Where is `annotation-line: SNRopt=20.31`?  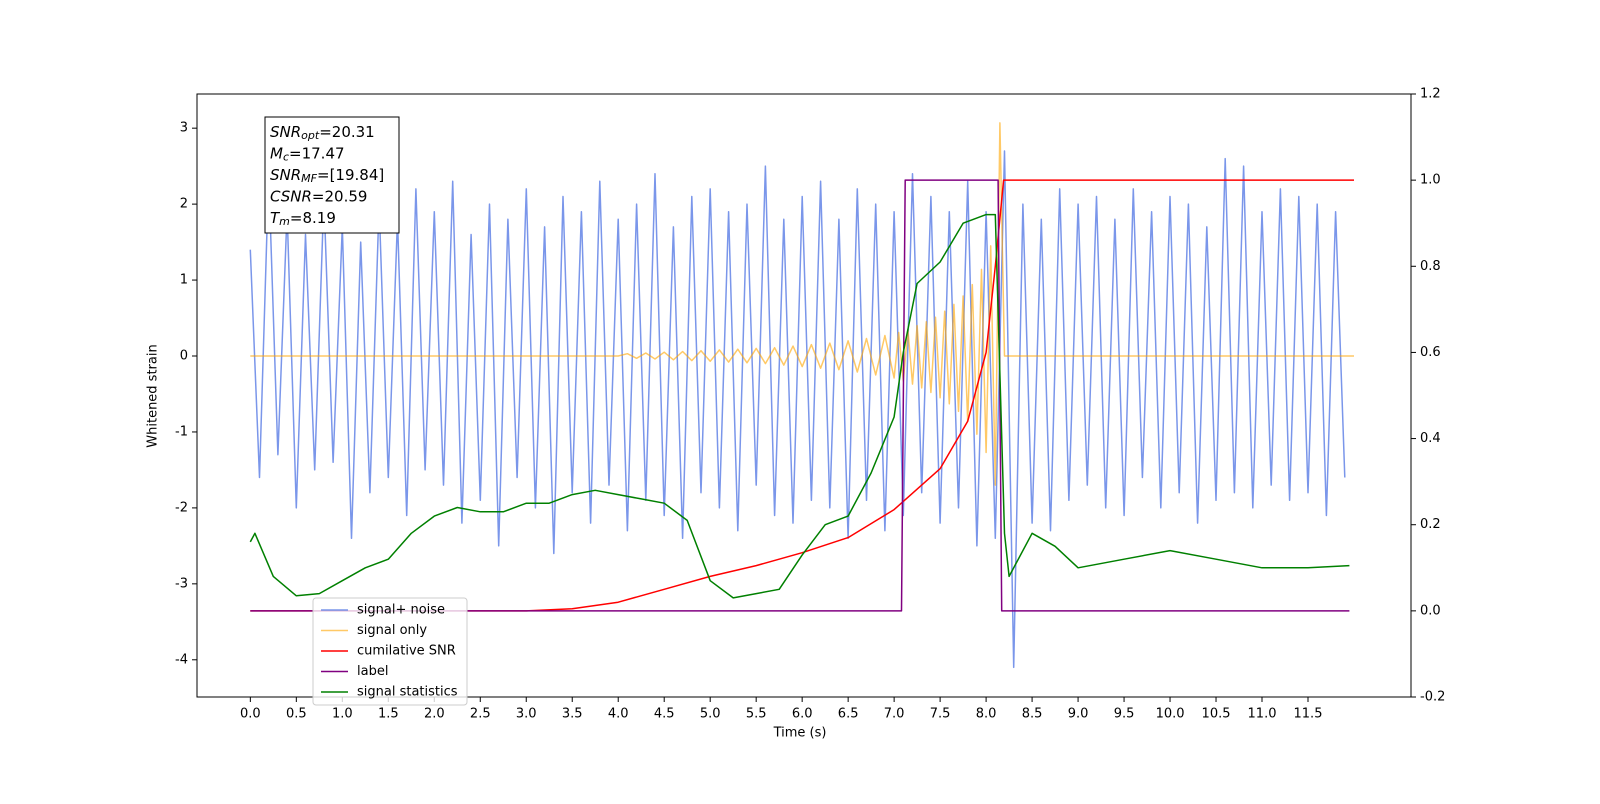
annotation-line: SNRopt=20.31 is located at coordinates (322, 133).